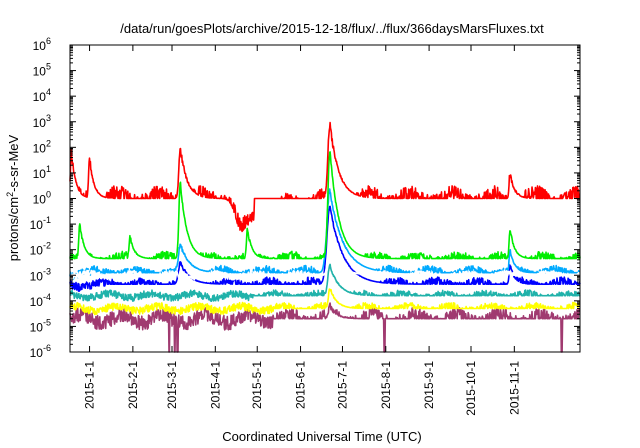 Image resolution: width=640 pixels, height=448 pixels. I want to click on y-tick-label: 10⁻⁵, so click(40, 325).